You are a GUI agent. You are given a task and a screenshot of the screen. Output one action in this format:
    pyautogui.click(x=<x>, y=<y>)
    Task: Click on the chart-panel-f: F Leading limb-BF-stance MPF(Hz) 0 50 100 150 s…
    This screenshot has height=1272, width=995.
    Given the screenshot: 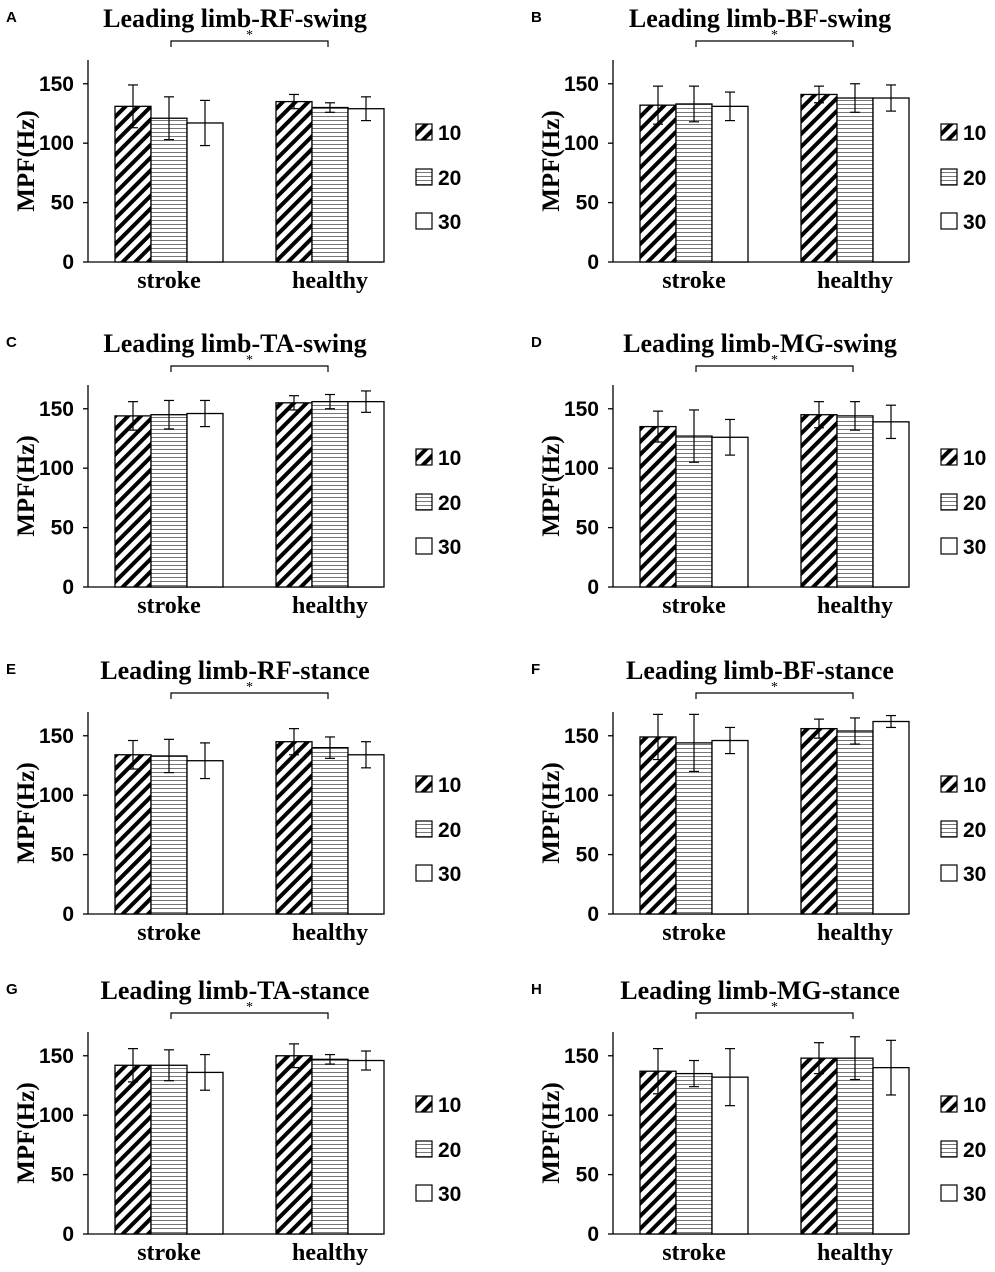 What is the action you would take?
    pyautogui.click(x=758, y=801)
    